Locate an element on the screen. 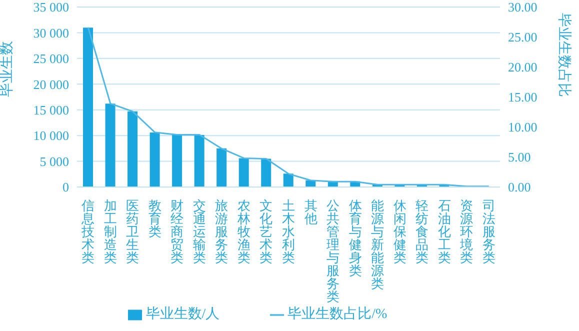 The width and height of the screenshot is (579, 331). x-tick-label: 医药卫生类 is located at coordinates (133, 231).